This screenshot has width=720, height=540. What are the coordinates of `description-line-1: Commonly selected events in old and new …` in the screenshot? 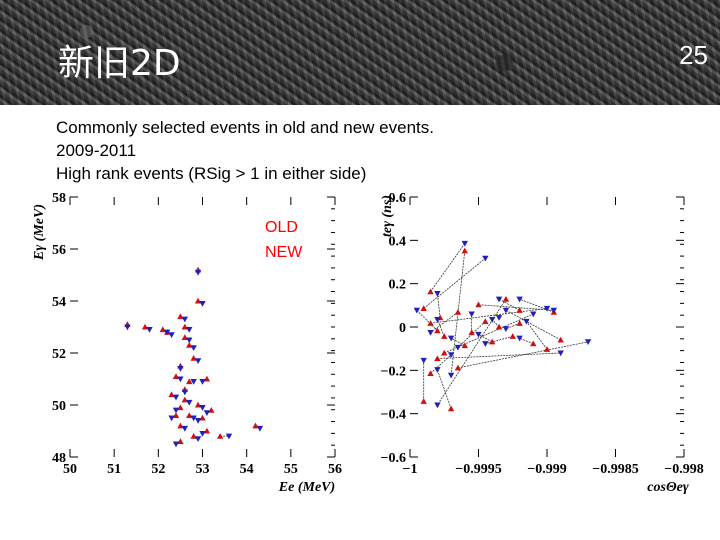 It's located at (245, 127).